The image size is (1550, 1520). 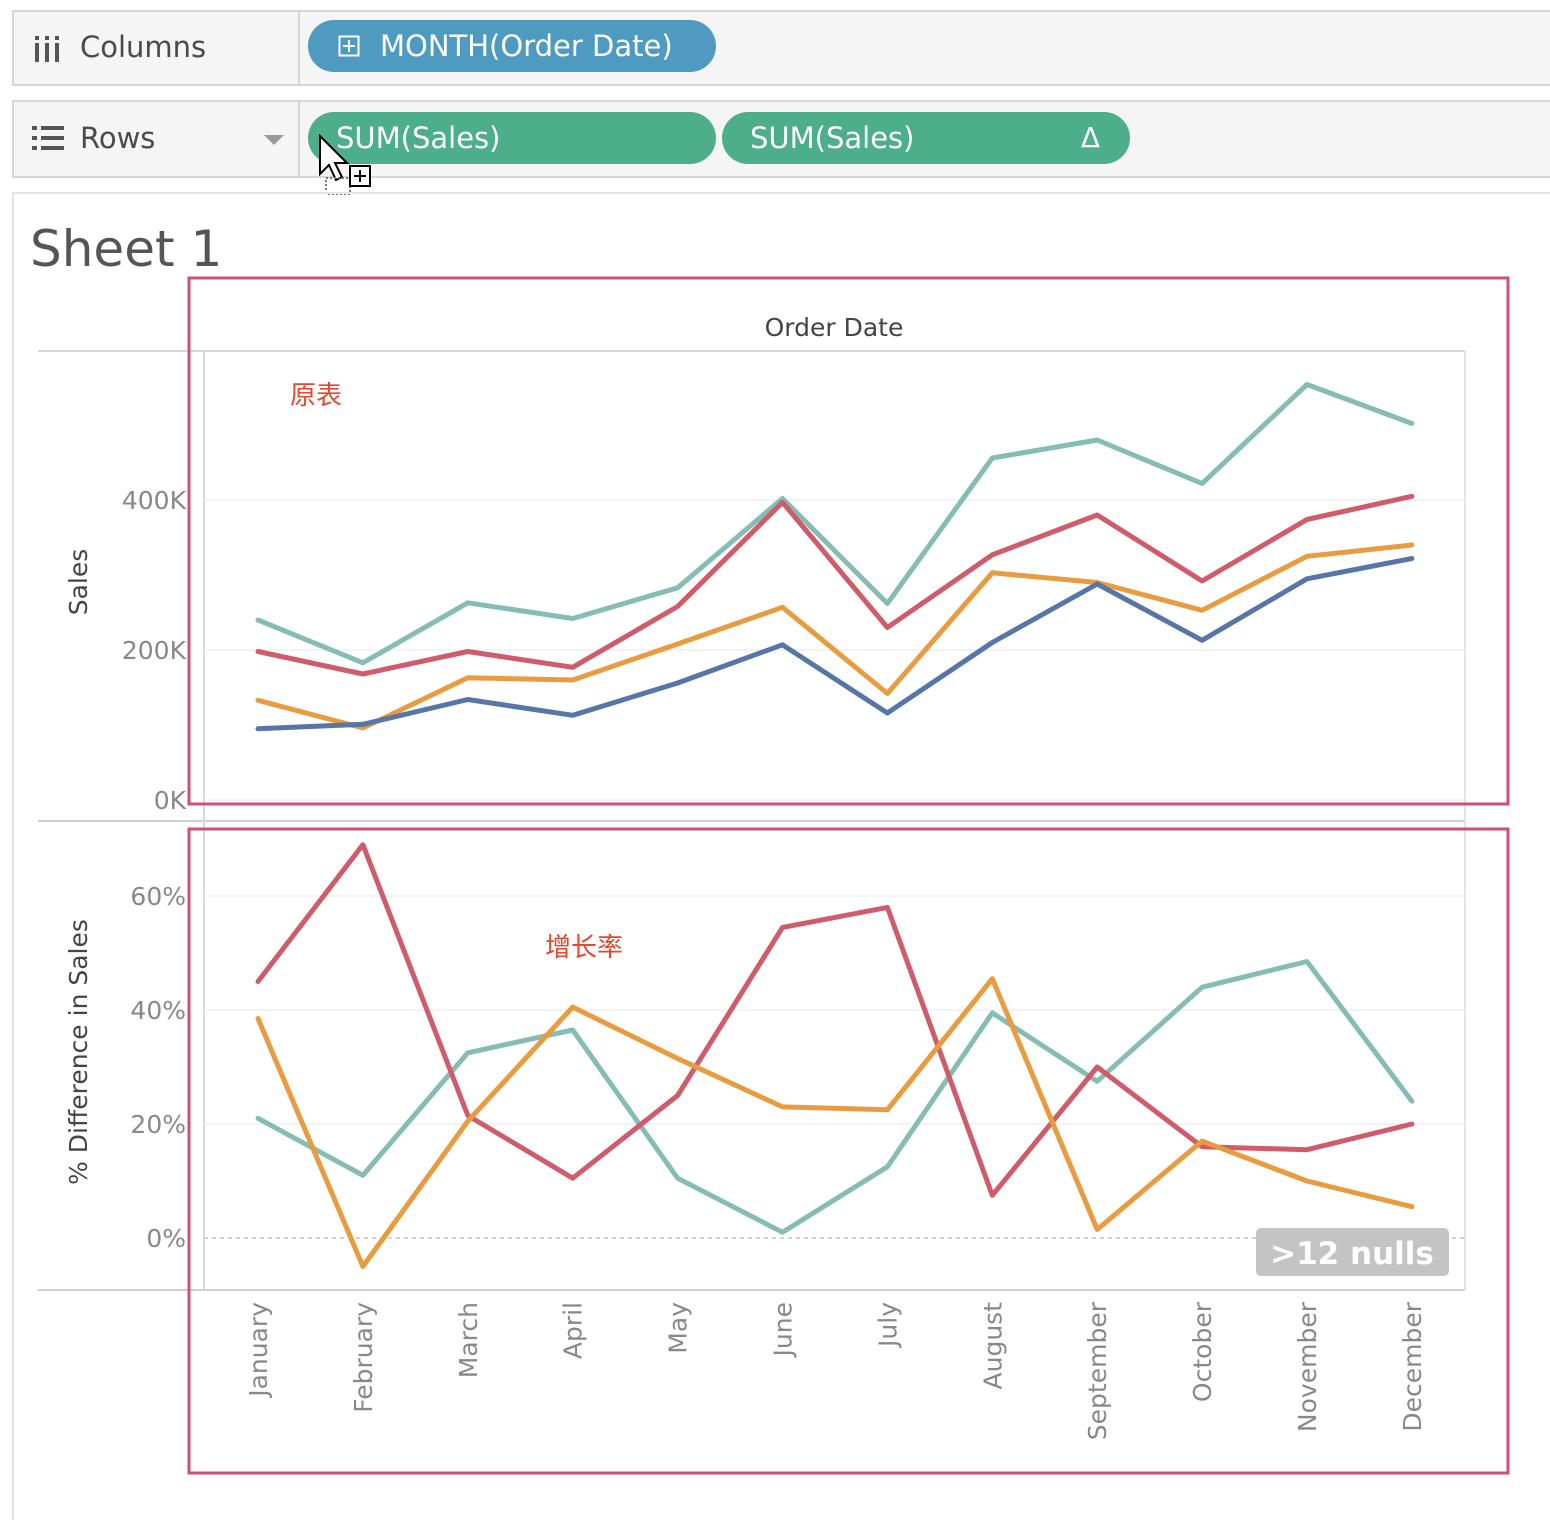 I want to click on month-label: June, so click(x=783, y=1330).